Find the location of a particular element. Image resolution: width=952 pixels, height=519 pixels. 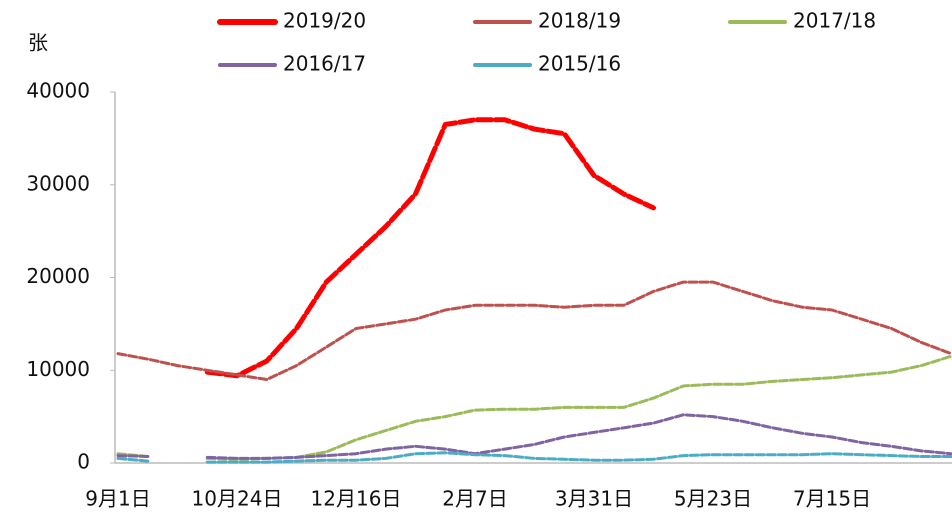

x-tick-label: 10月24日 is located at coordinates (237, 499).